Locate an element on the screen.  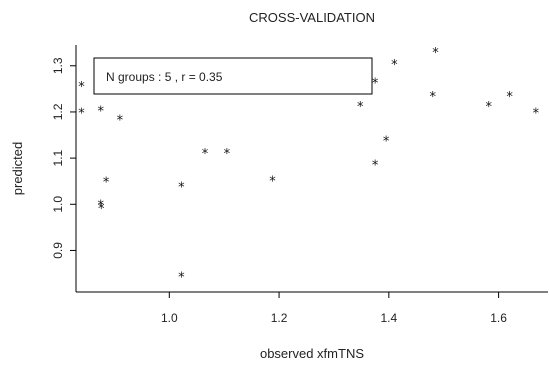
x-tick-label: 1.2 is located at coordinates (279, 318).